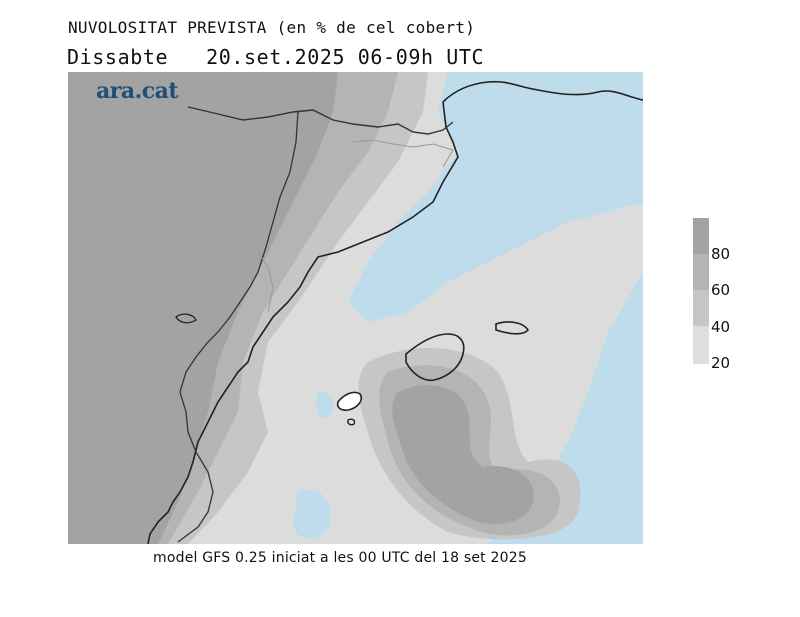  I want to click on legend-label-60: 60, so click(721, 290).